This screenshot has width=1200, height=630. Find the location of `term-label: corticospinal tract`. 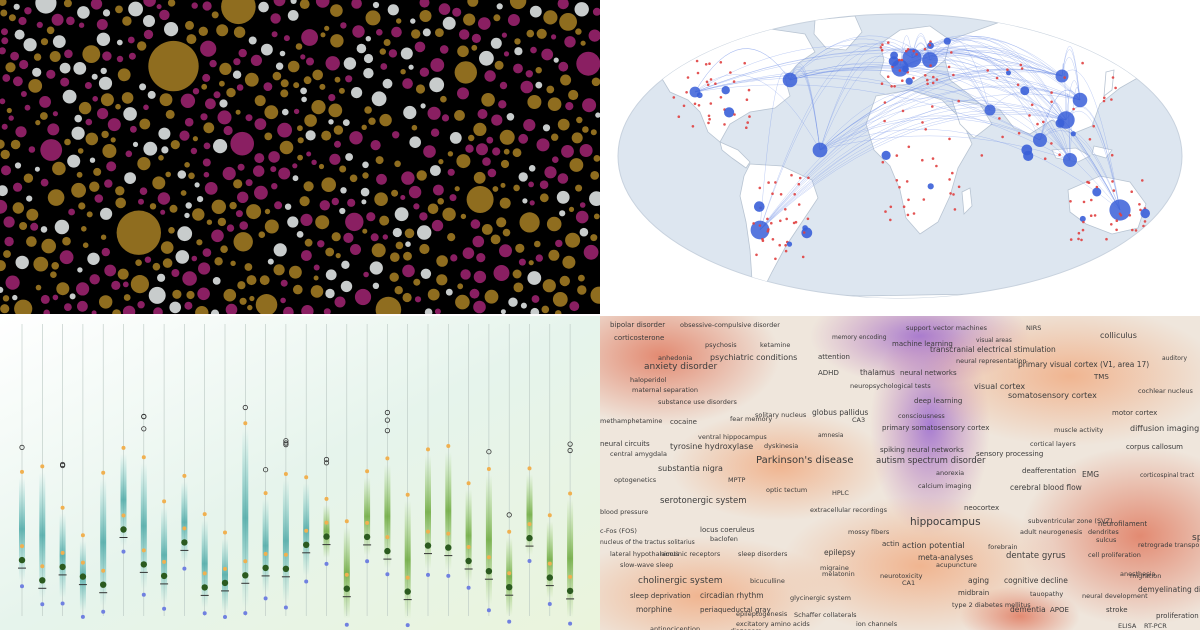

term-label: corticospinal tract is located at coordinates (1167, 475).